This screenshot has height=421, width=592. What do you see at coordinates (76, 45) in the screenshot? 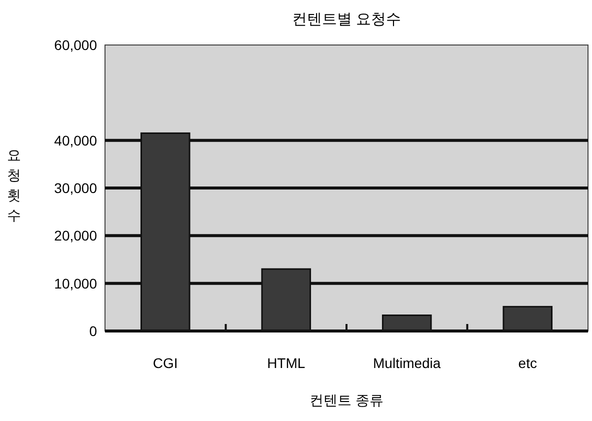
I see `y-tick-label: 60,000` at bounding box center [76, 45].